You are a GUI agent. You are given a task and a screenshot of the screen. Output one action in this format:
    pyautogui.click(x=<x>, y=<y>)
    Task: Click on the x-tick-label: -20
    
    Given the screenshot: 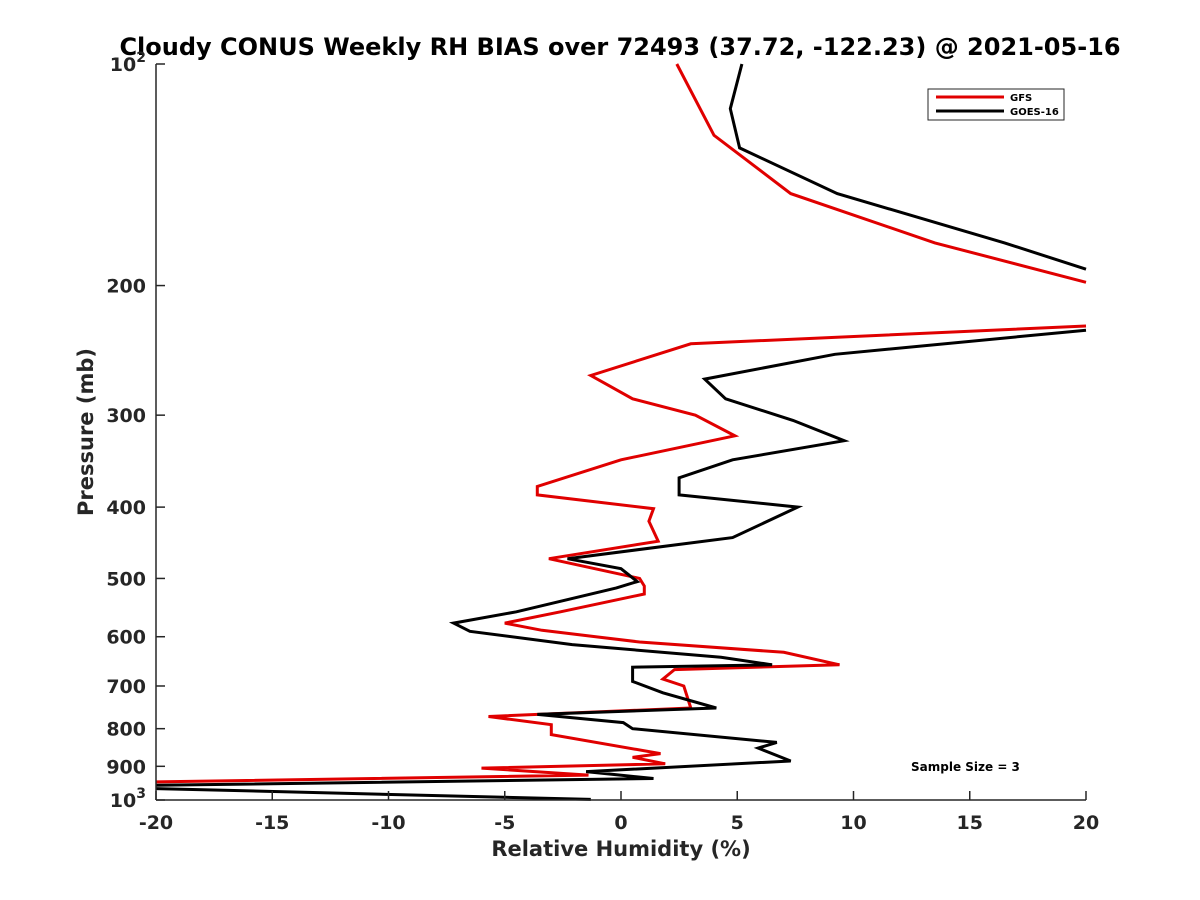 What is the action you would take?
    pyautogui.click(x=156, y=823)
    